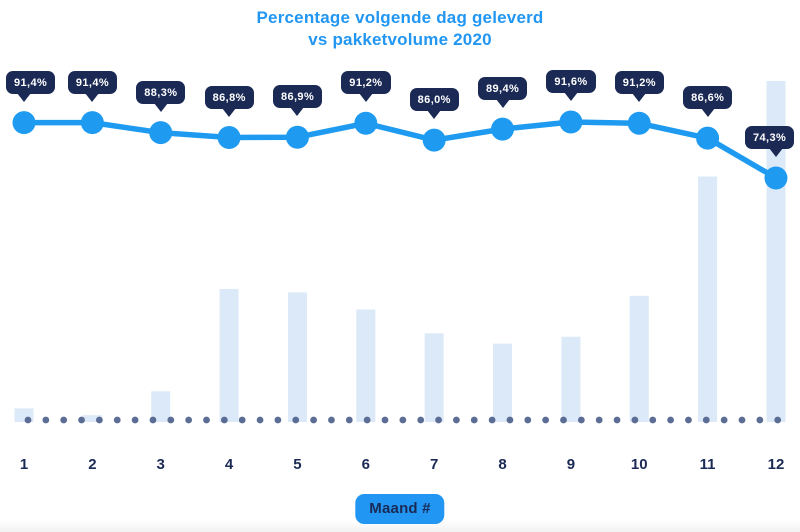 The width and height of the screenshot is (800, 532). What do you see at coordinates (365, 464) in the screenshot?
I see `x-axis-tick-6: 6` at bounding box center [365, 464].